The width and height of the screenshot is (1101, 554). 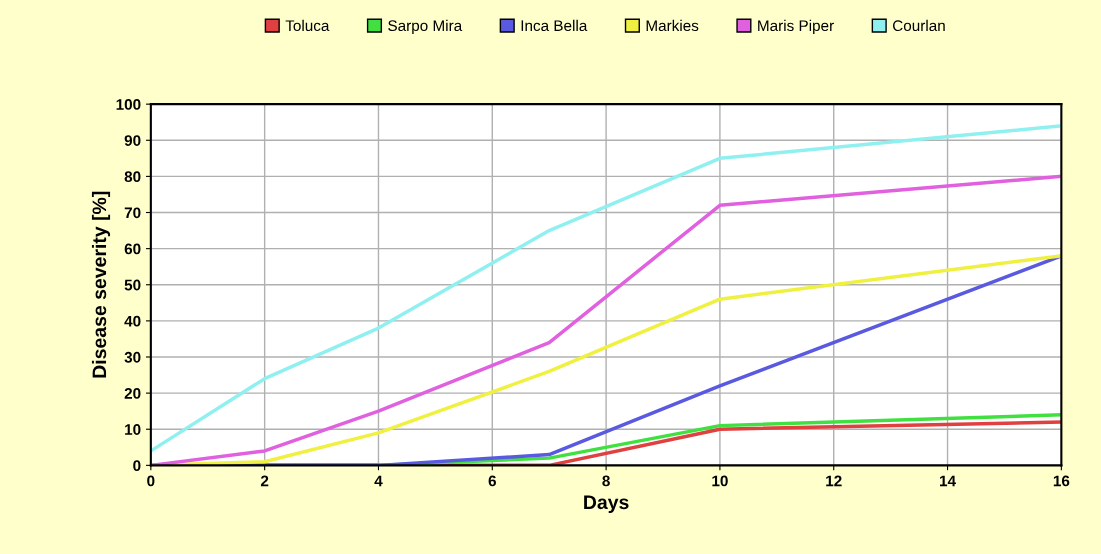 I want to click on x-tick-label: 10, so click(x=720, y=481).